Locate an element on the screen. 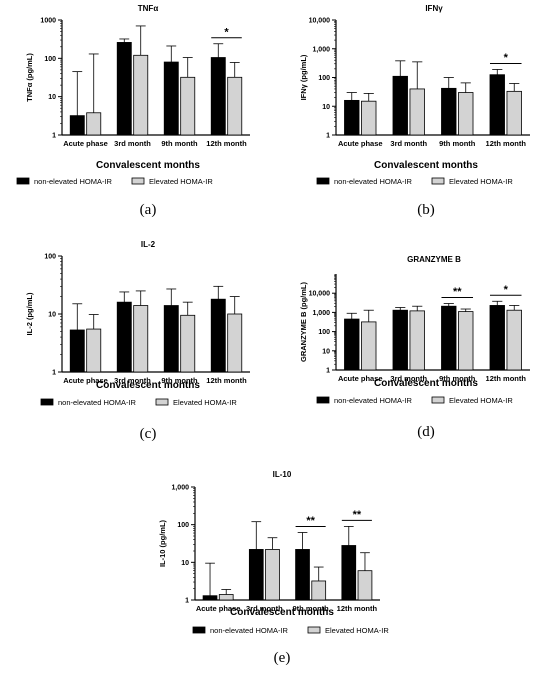 The image size is (550, 683). panel-label: (e) is located at coordinates (282, 658).